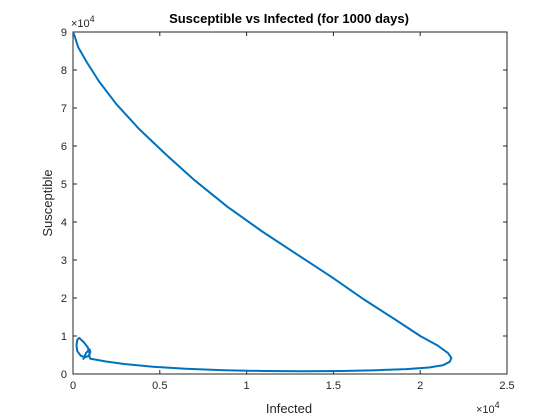 This screenshot has width=560, height=420. Describe the element at coordinates (64, 109) in the screenshot. I see `y-tick-label: 7` at that location.